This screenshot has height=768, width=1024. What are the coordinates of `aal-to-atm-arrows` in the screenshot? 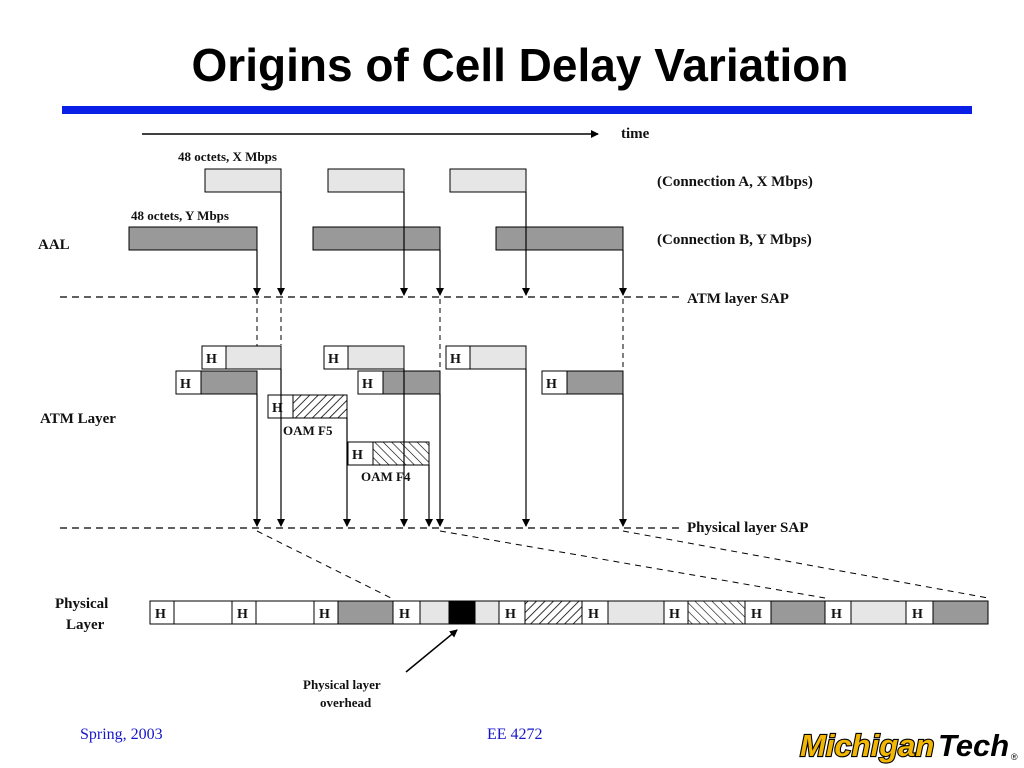 It's located at (440, 244).